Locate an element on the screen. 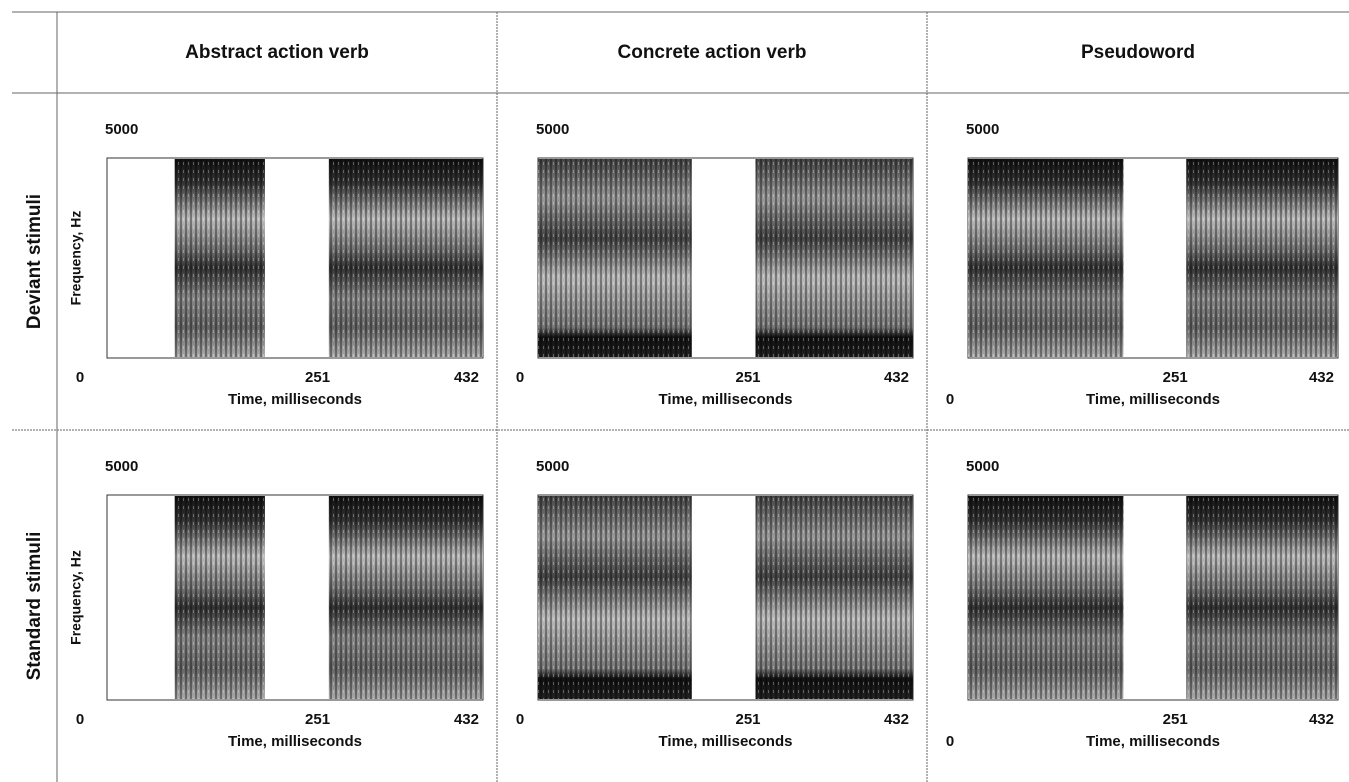 This screenshot has width=1349, height=782. column-header: Concrete action verb is located at coordinates (712, 52).